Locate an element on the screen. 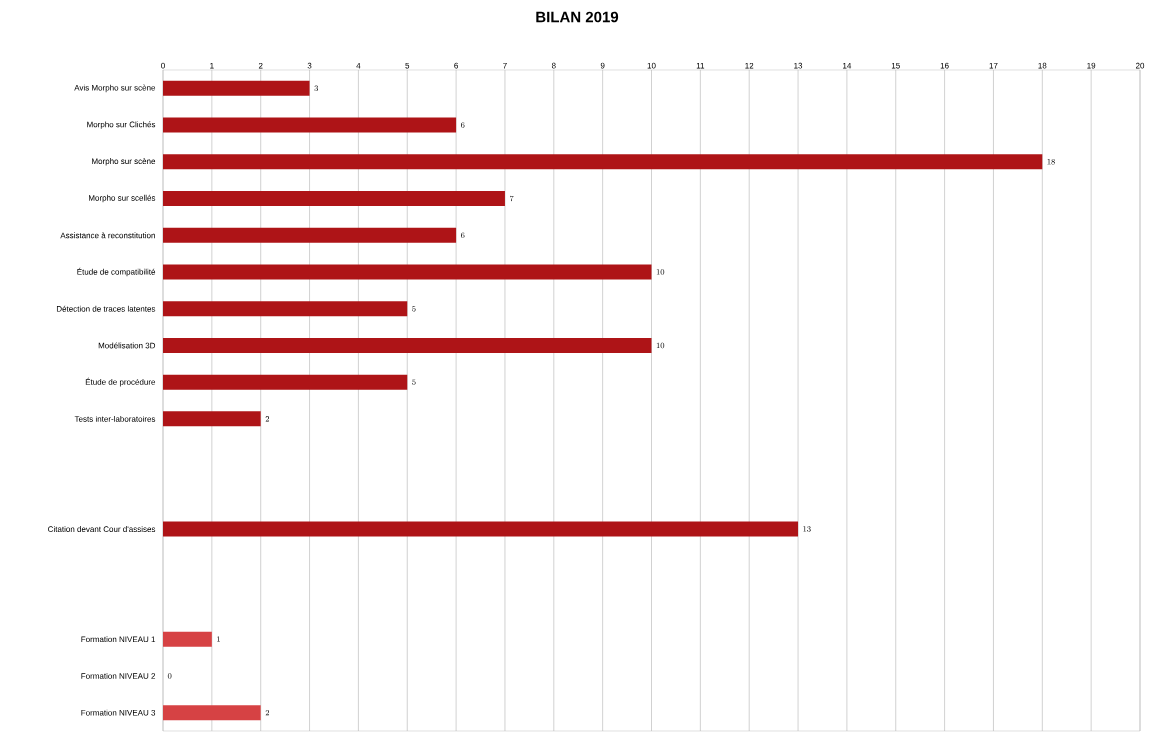  x-tick-label: 9 is located at coordinates (602, 65).